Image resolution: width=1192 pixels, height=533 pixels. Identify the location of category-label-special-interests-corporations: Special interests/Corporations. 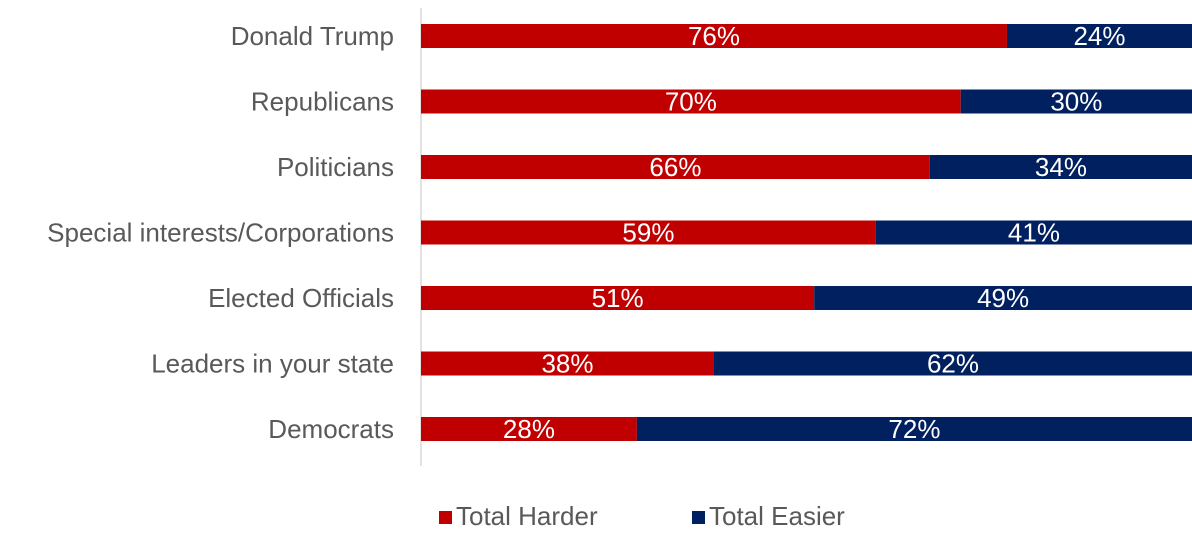
(220, 233).